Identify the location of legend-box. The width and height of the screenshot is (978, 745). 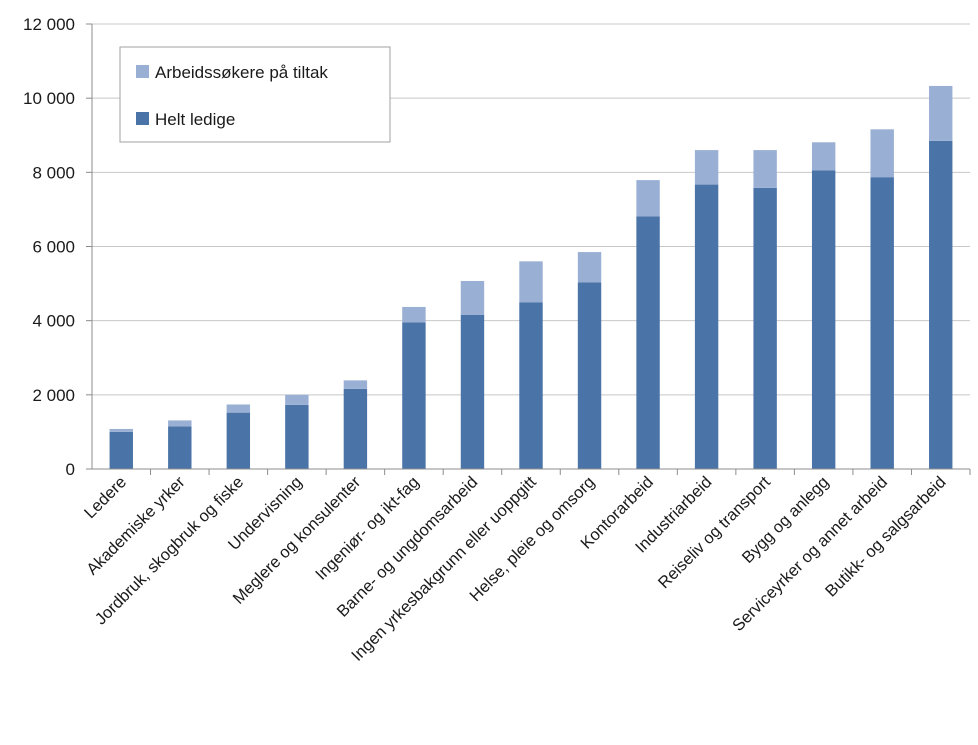
(255, 94).